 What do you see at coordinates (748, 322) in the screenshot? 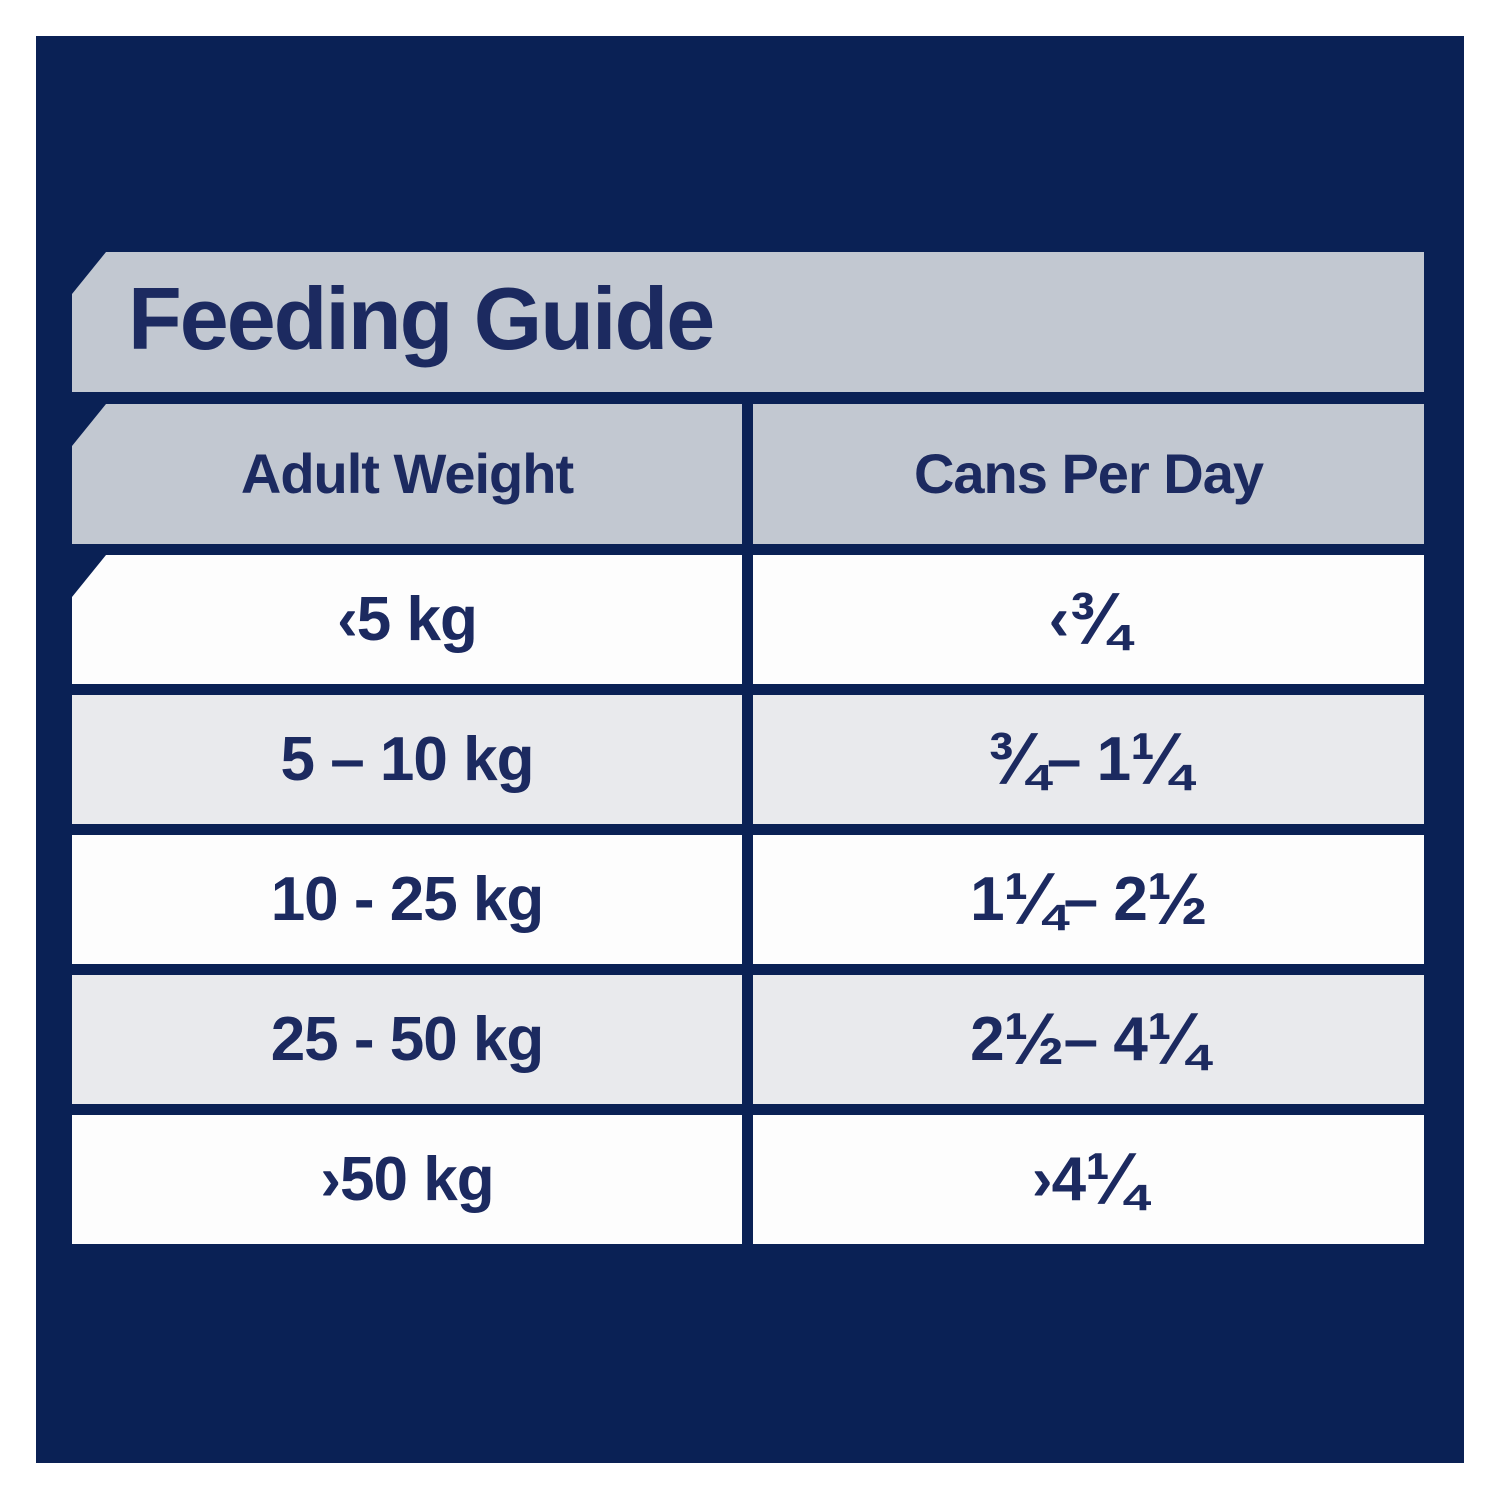
I see `feeding-guide-title-banner: Feeding Guide` at bounding box center [748, 322].